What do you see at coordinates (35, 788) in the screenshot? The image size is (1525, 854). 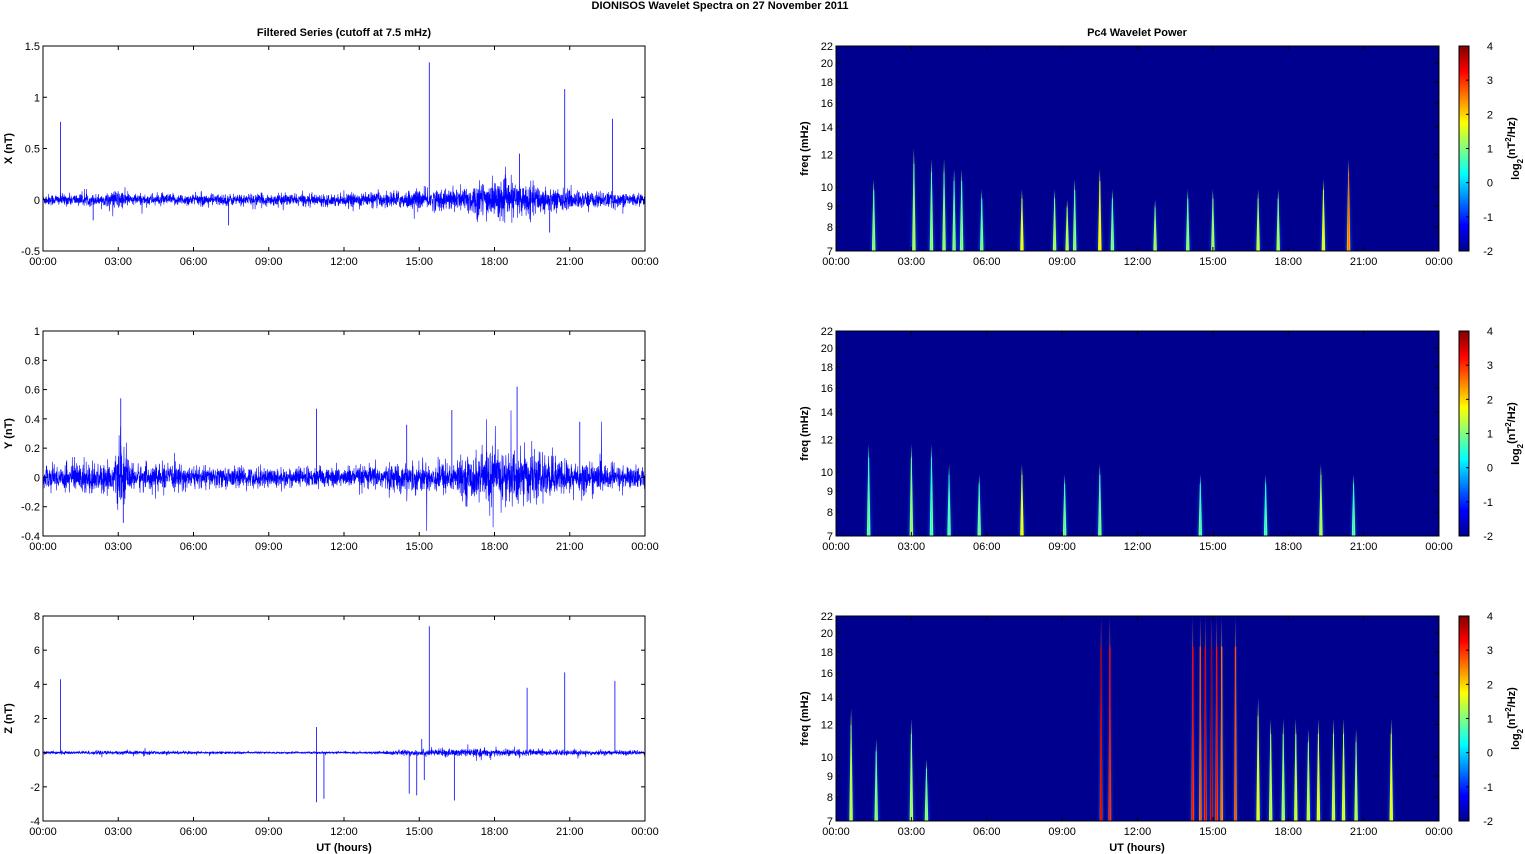 I see `ytick-label: -2` at bounding box center [35, 788].